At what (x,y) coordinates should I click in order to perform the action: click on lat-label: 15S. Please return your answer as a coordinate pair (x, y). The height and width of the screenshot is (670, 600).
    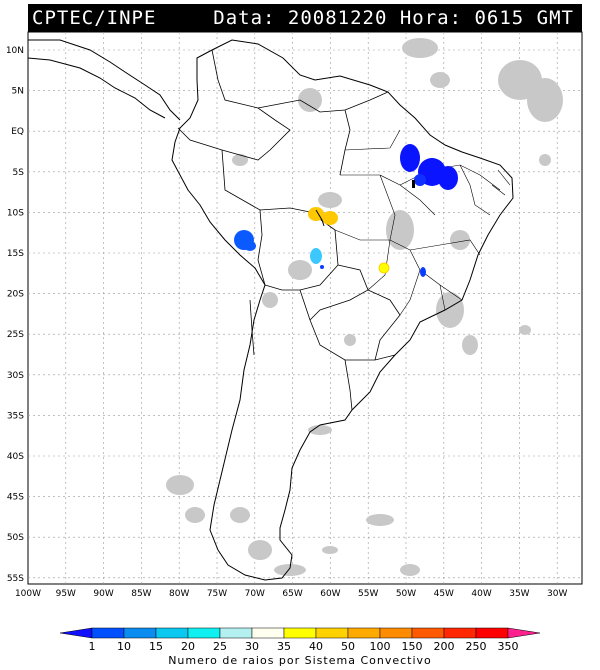
    Looking at the image, I should click on (15, 254).